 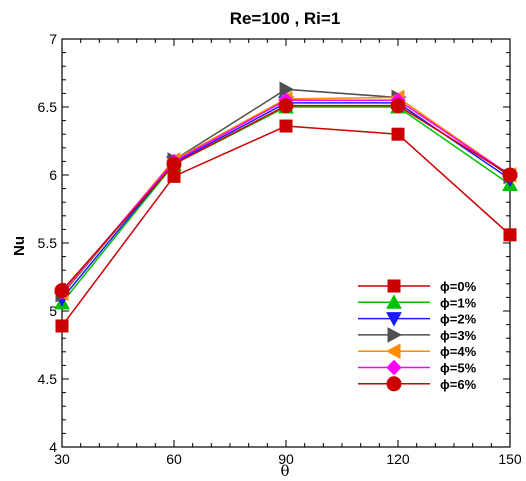 What do you see at coordinates (458, 384) in the screenshot?
I see `legend-label: ϕ=6%` at bounding box center [458, 384].